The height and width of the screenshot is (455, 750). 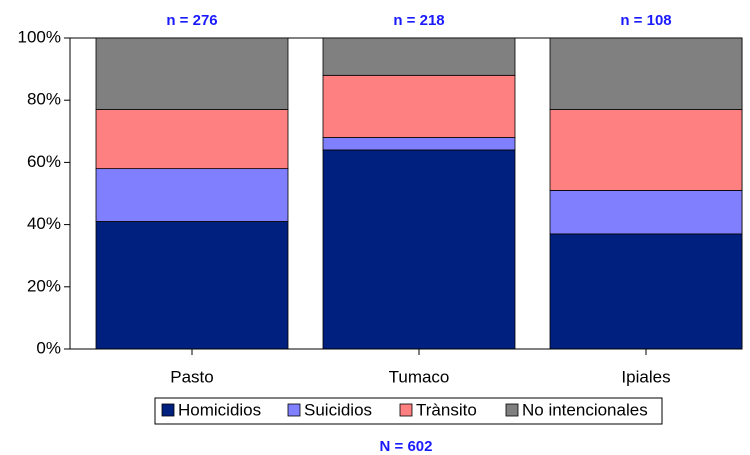 What do you see at coordinates (44, 223) in the screenshot?
I see `y-tick-label: 40%` at bounding box center [44, 223].